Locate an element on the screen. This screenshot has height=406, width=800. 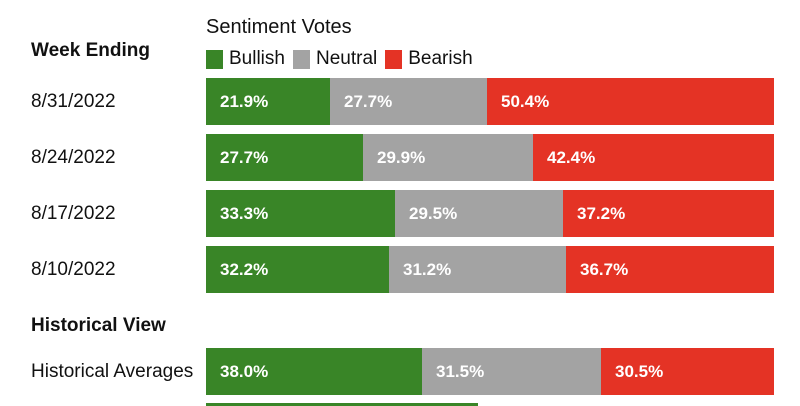
legend-item-bearish: Bearish is located at coordinates (429, 59).